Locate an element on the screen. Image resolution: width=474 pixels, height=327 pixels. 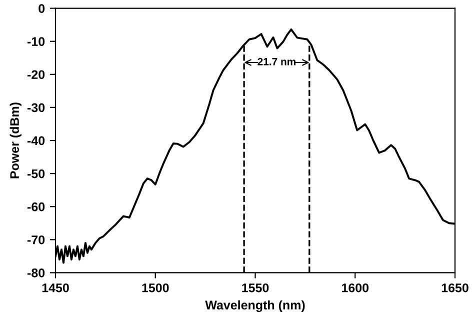
x-tick-label: 1600 is located at coordinates (355, 287).